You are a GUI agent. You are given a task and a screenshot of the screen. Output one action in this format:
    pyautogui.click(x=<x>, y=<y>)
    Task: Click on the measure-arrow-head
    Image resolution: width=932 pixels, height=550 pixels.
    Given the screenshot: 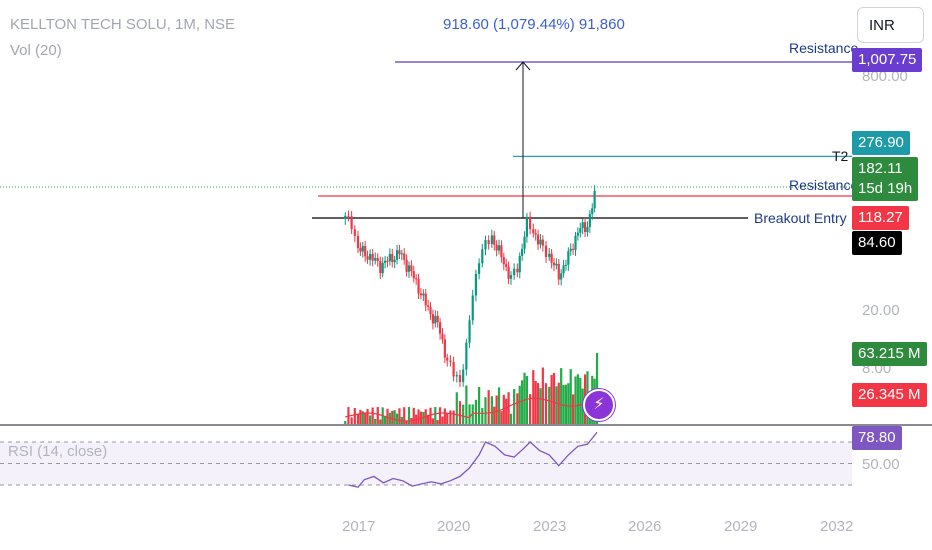 What is the action you would take?
    pyautogui.click(x=523, y=66)
    